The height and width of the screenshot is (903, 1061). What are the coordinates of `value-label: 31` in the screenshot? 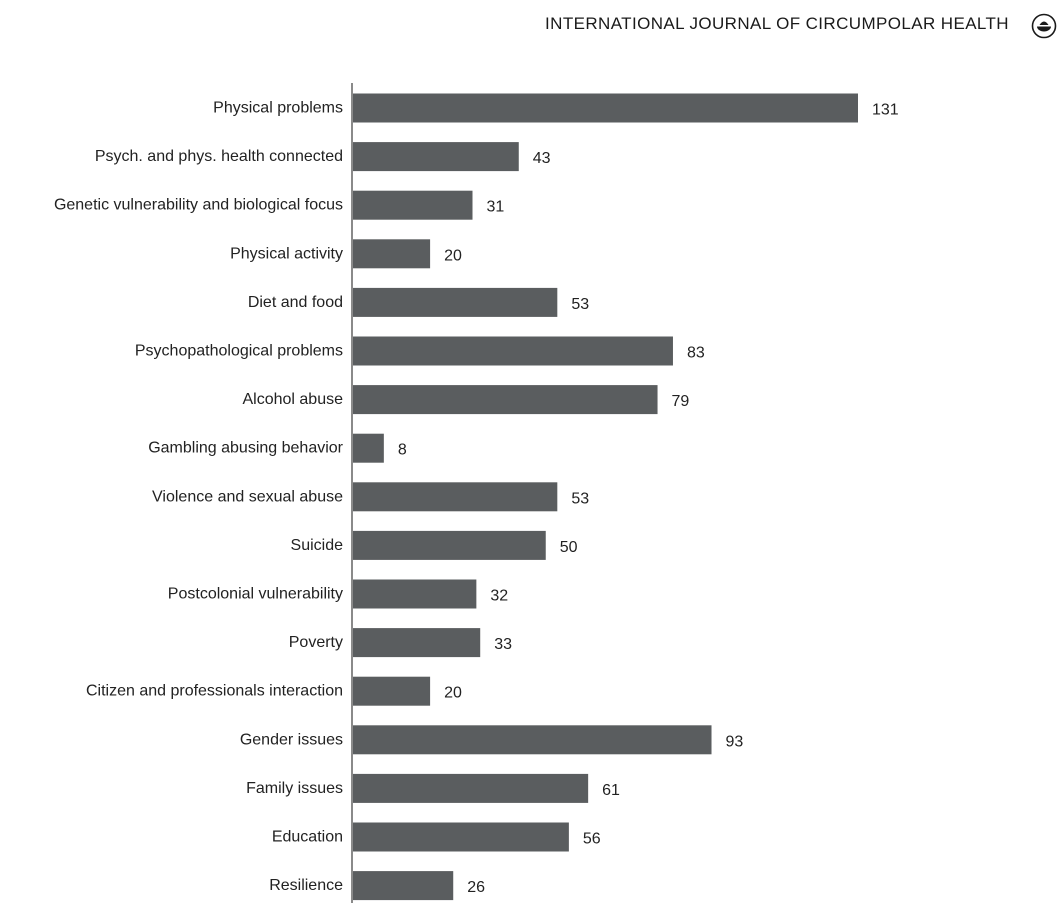 It's located at (496, 207).